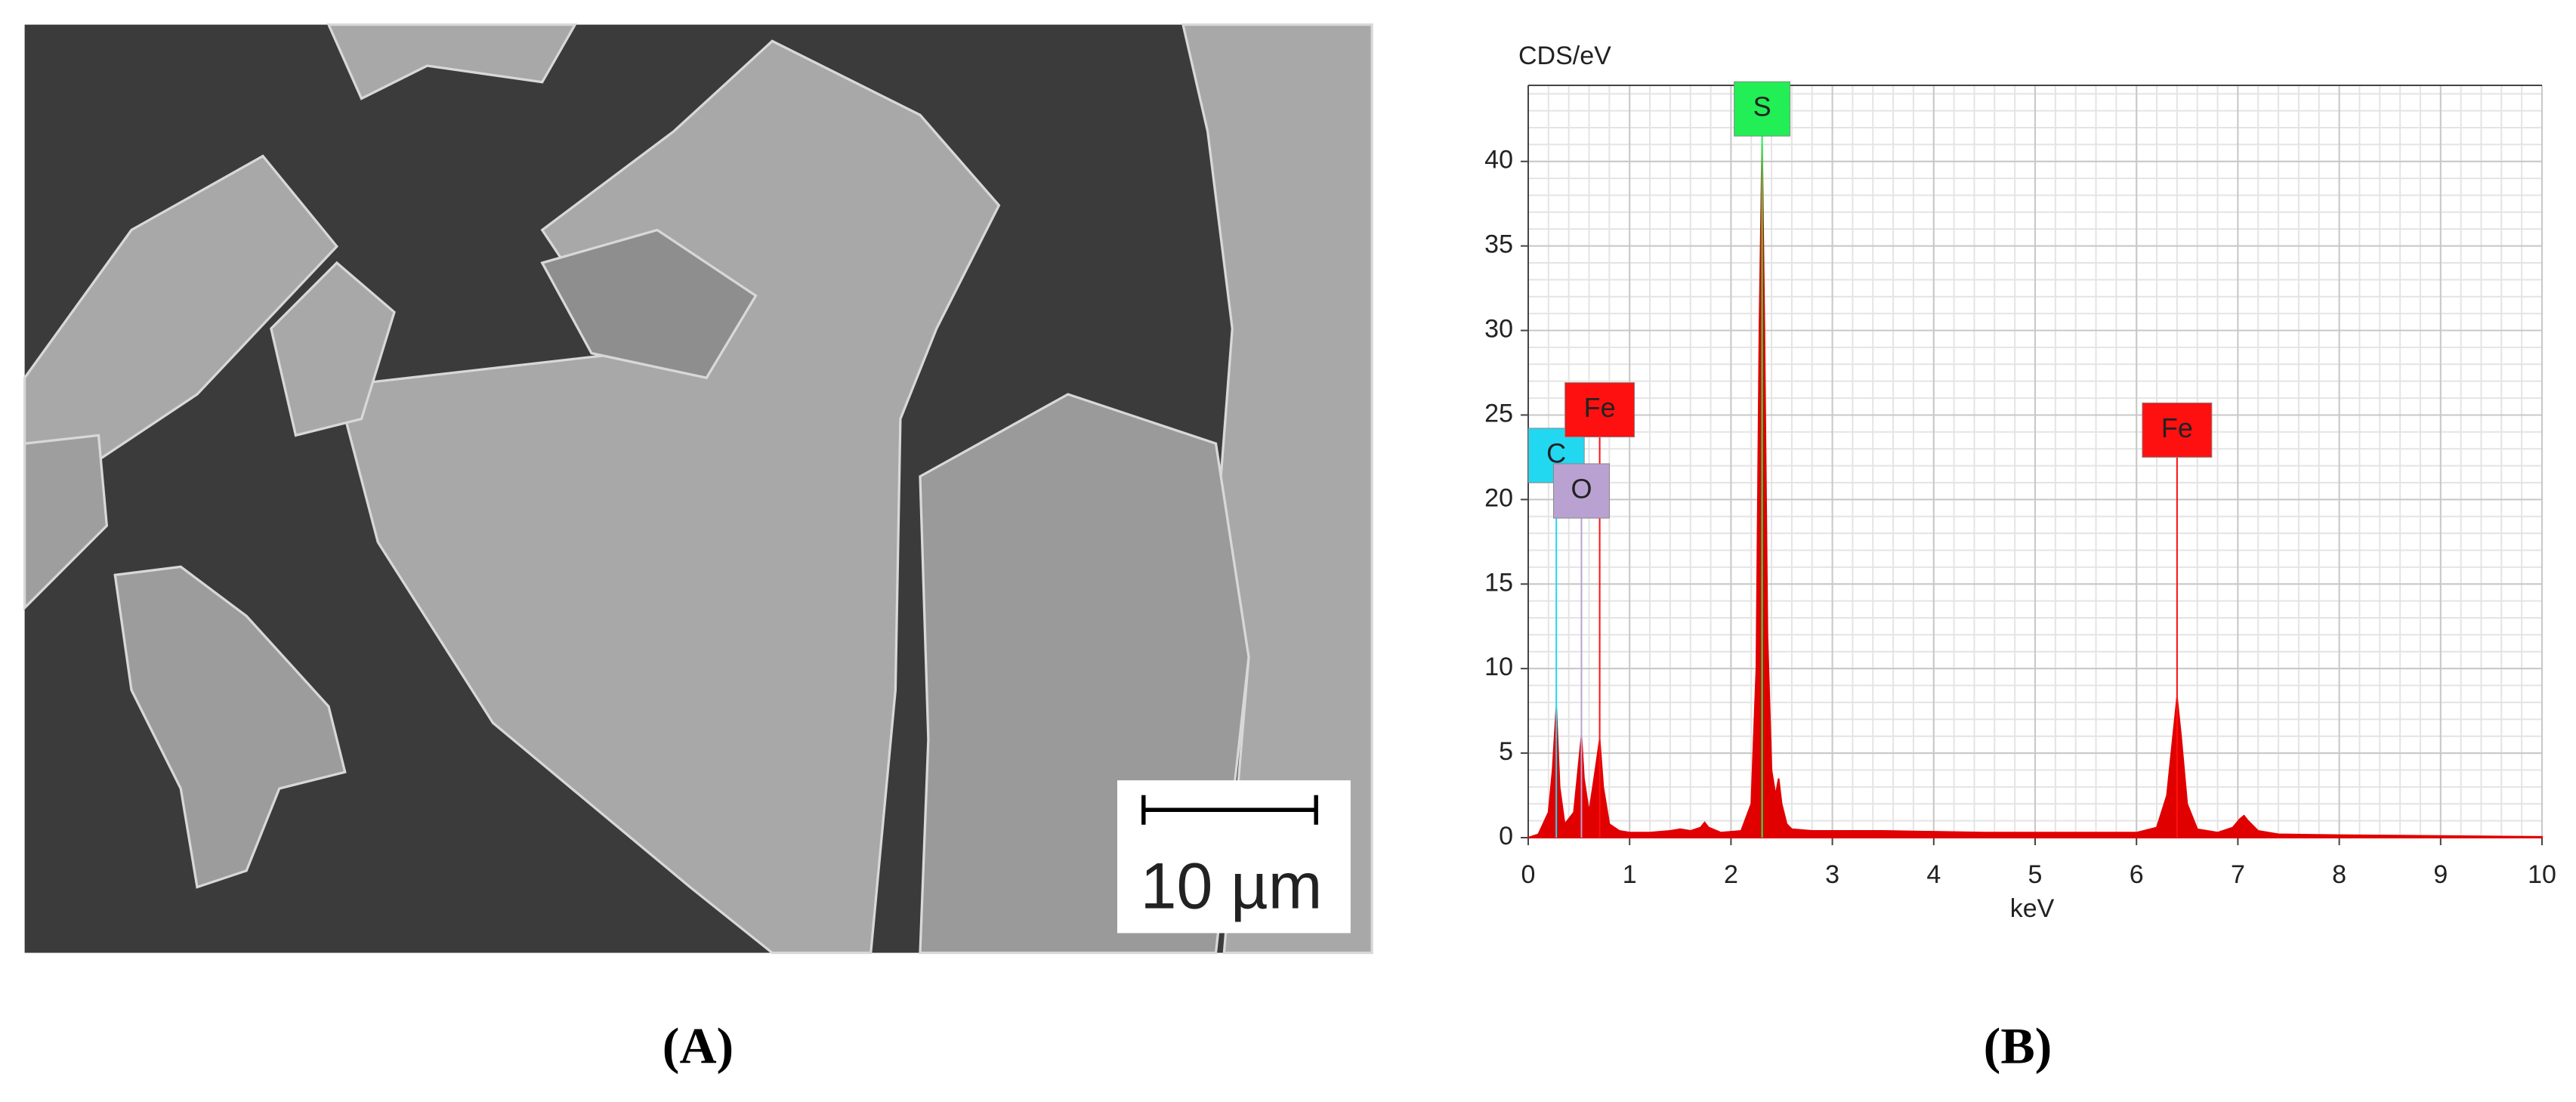  What do you see at coordinates (2339, 875) in the screenshot?
I see `x-tick-label: 8` at bounding box center [2339, 875].